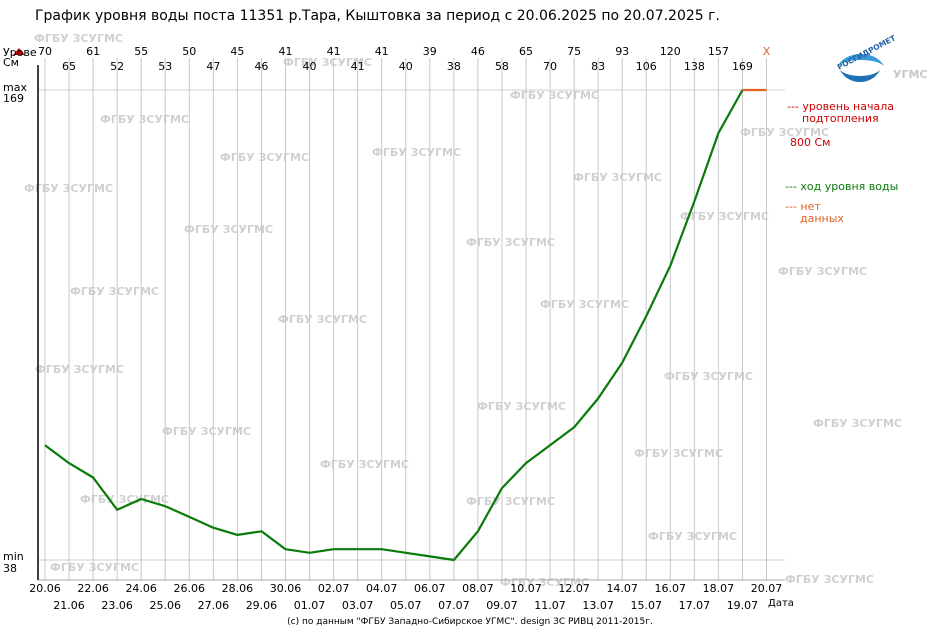 This screenshot has width=940, height=630. What do you see at coordinates (810, 142) in the screenshot?
I see `legend-item: 800 См` at bounding box center [810, 142].